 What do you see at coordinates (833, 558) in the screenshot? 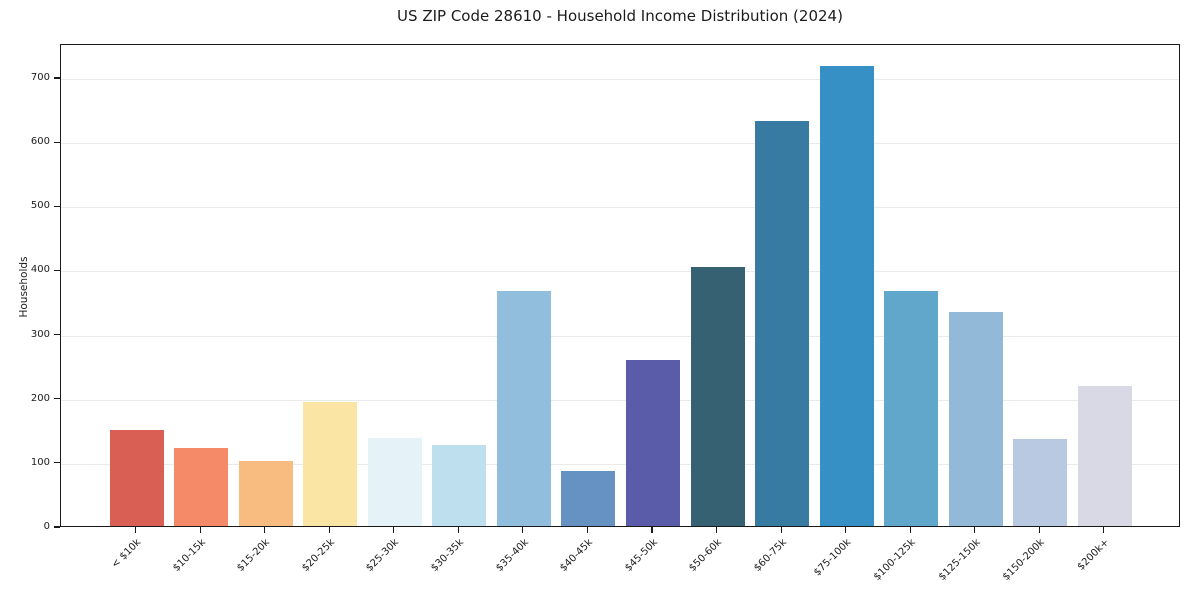
I see `x-tick-label: $75-100k` at bounding box center [833, 558].